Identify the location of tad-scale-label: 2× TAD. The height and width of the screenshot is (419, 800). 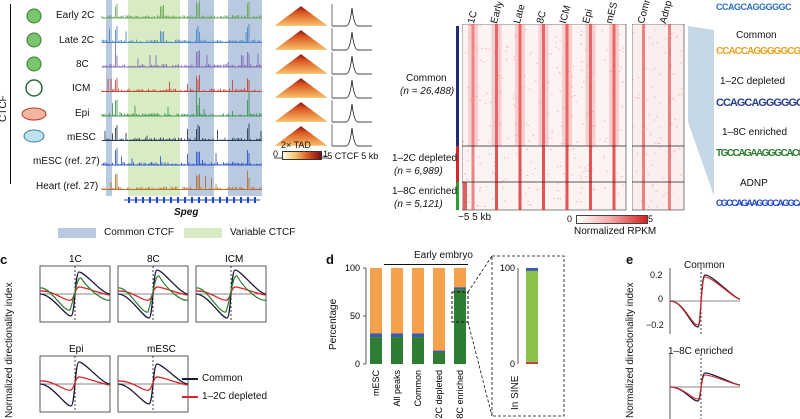
(296, 145).